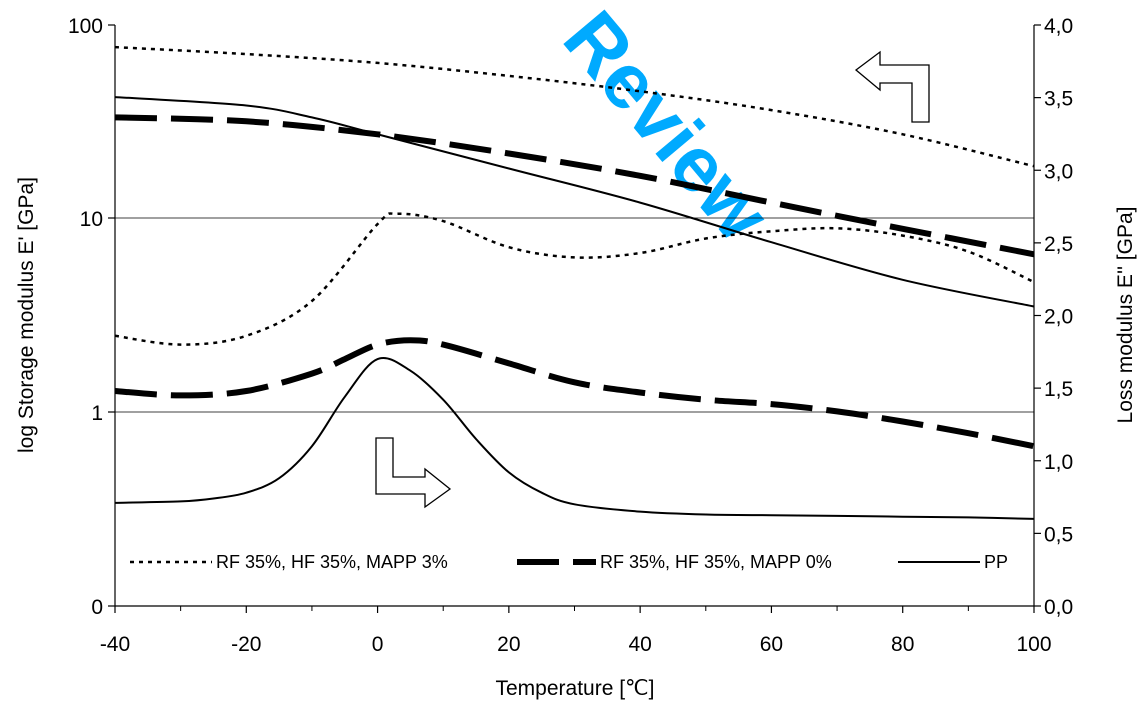 This screenshot has height=701, width=1139. What do you see at coordinates (85, 26) in the screenshot?
I see `y-left-tick-label: 100` at bounding box center [85, 26].